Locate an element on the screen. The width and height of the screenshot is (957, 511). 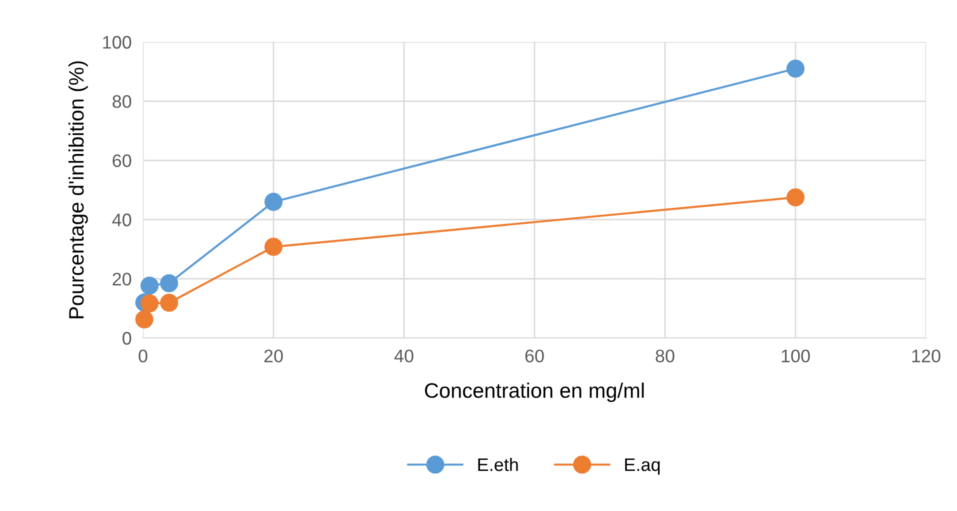
x-tick-label: 120 is located at coordinates (926, 356).